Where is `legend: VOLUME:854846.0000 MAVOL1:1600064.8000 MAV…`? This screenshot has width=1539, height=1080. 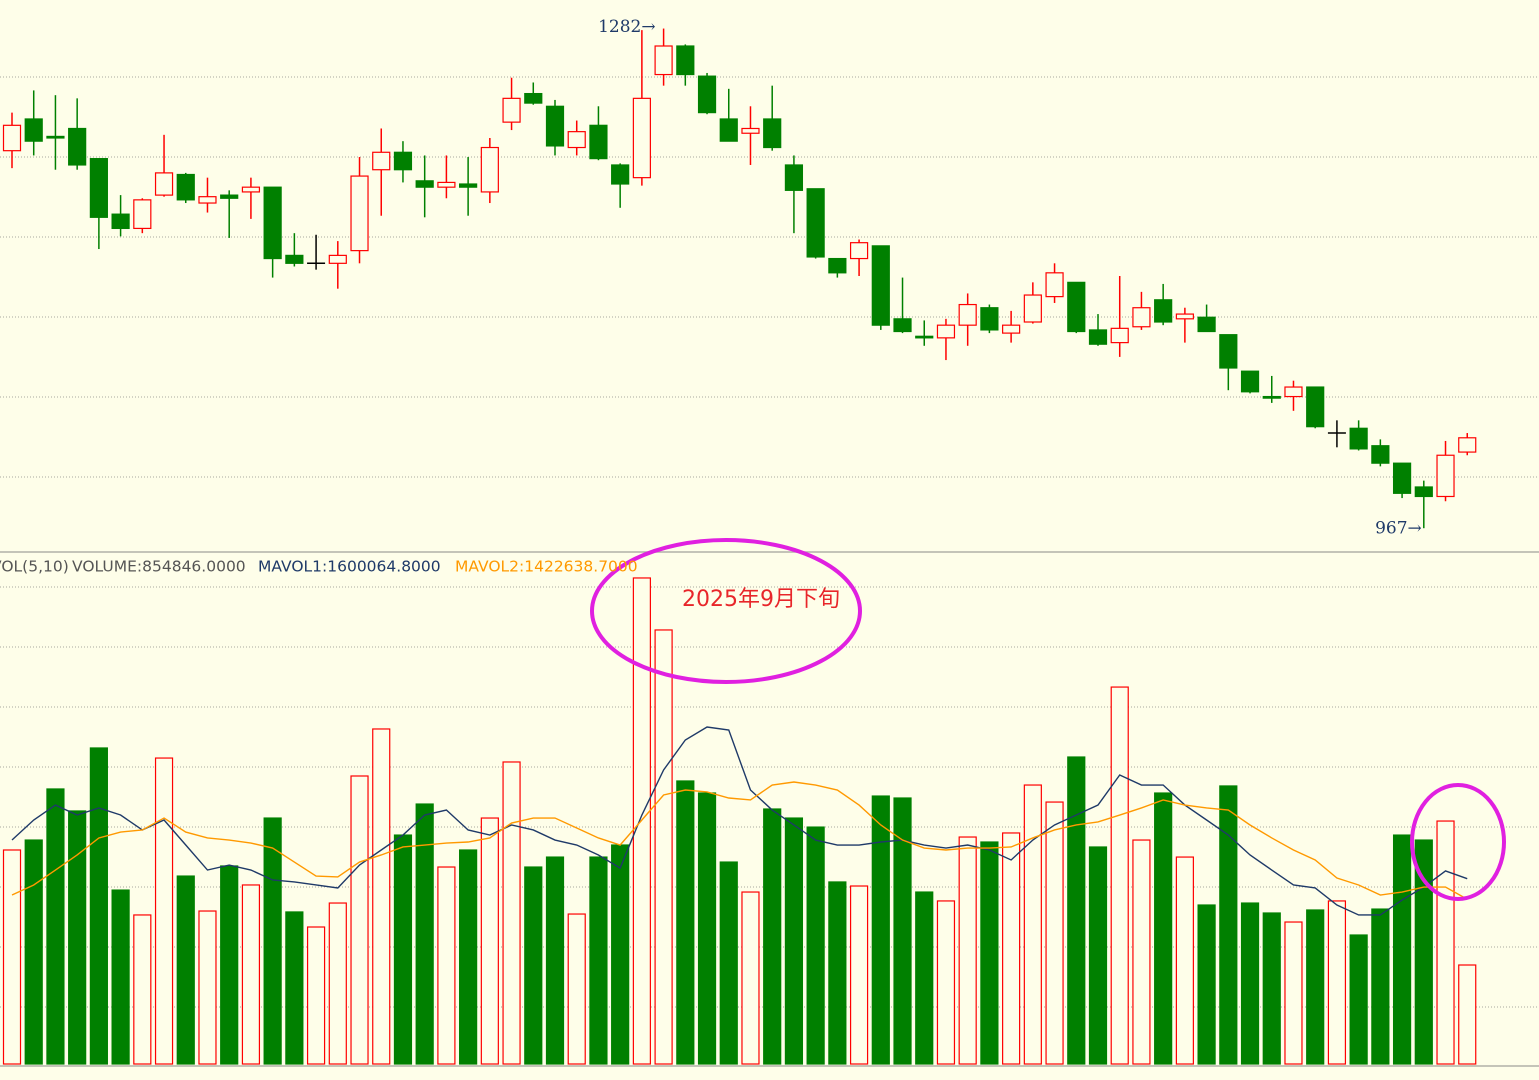 legend: VOLUME:854846.0000 MAVOL1:1600064.8000 MAV… is located at coordinates (355, 567).